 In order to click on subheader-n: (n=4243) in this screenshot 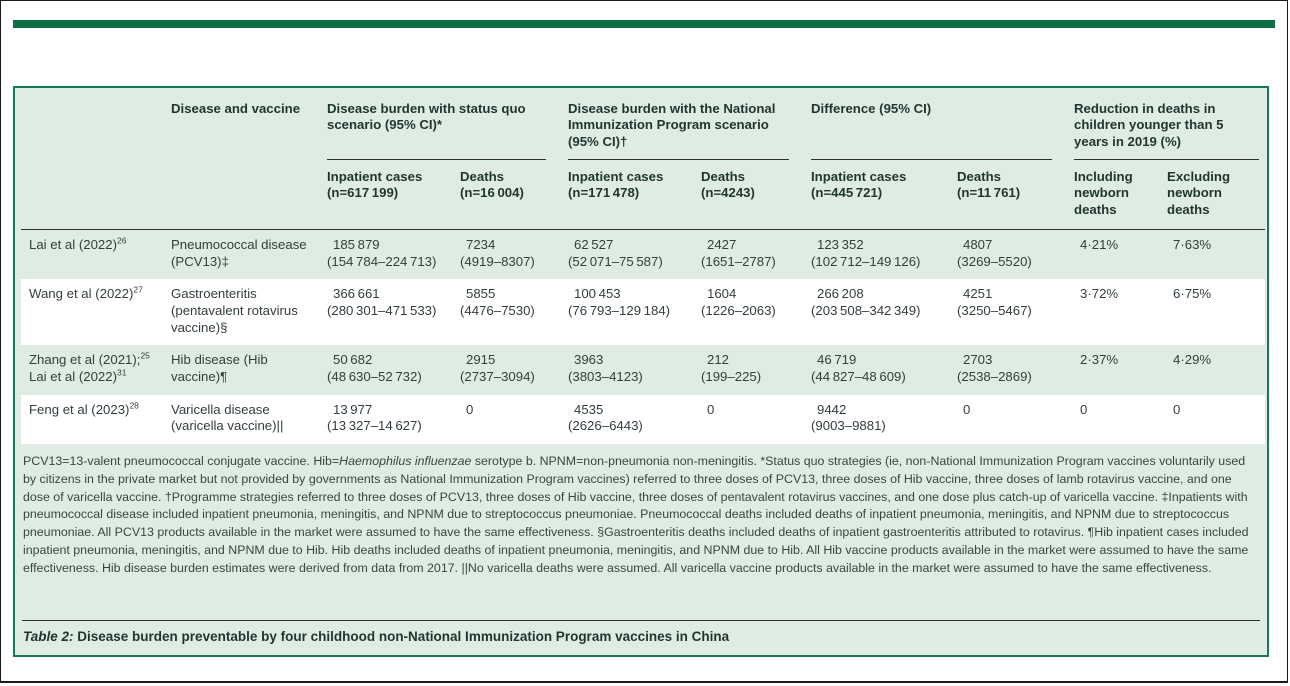, I will do `click(728, 193)`.